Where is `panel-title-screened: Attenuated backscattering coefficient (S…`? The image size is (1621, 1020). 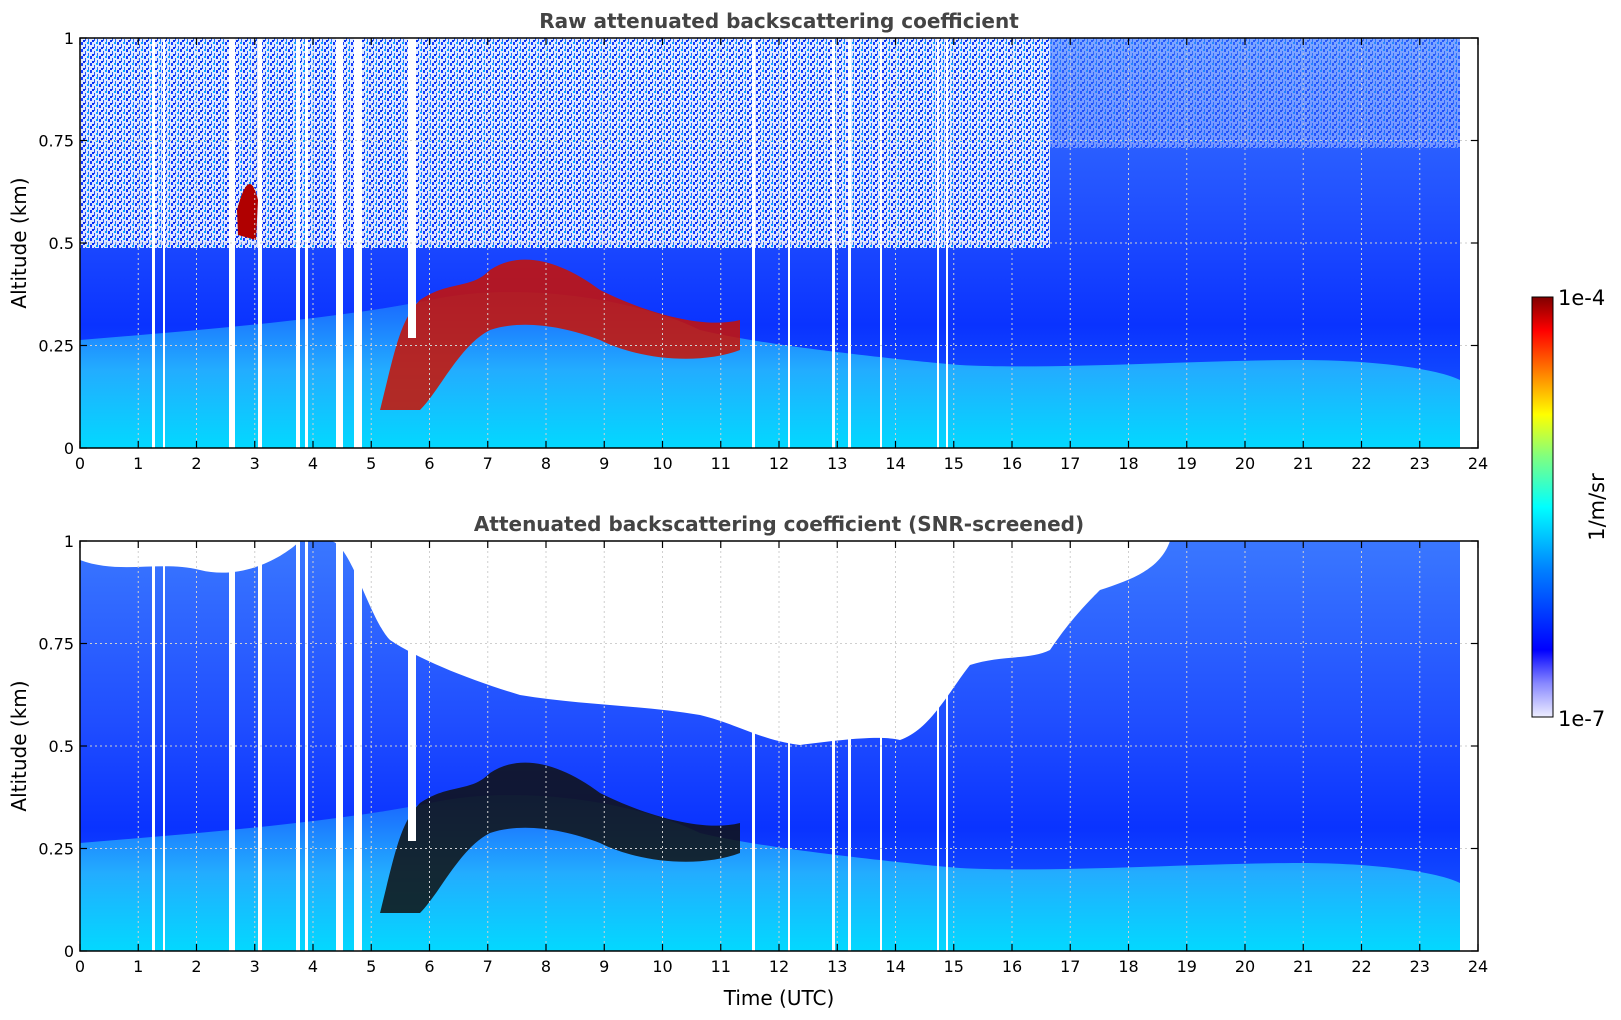
panel-title-screened: Attenuated backscattering coefficient (S… is located at coordinates (779, 524).